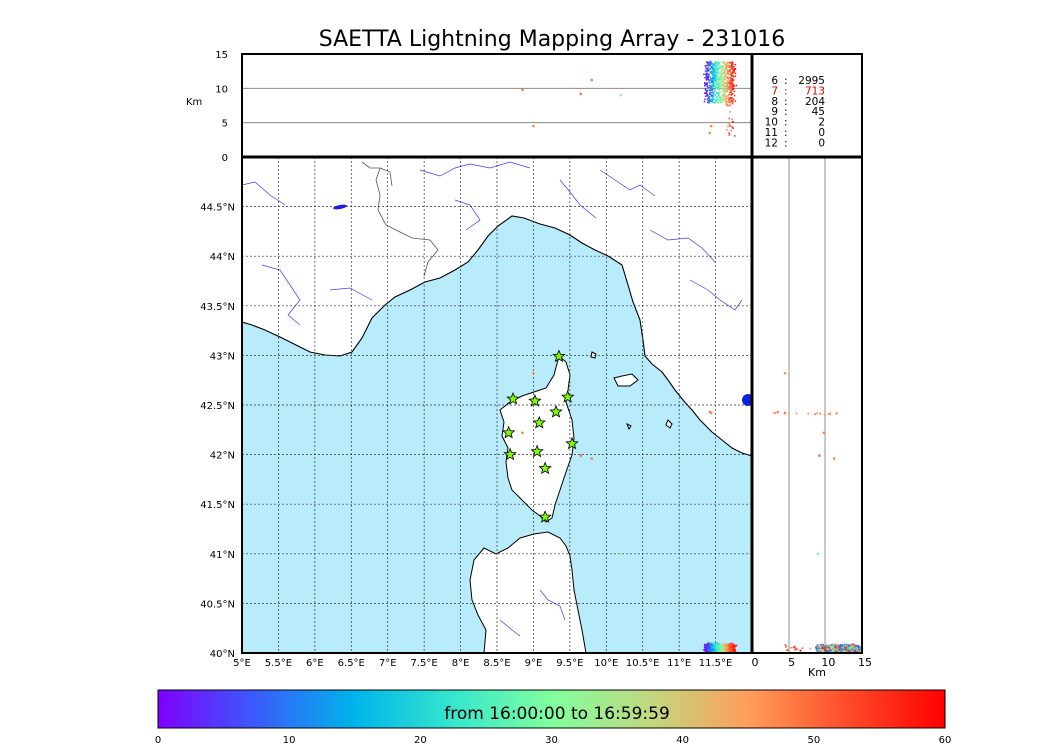 The image size is (1050, 750). Describe the element at coordinates (388, 663) in the screenshot. I see `lon-tick-label: 7°E` at that location.